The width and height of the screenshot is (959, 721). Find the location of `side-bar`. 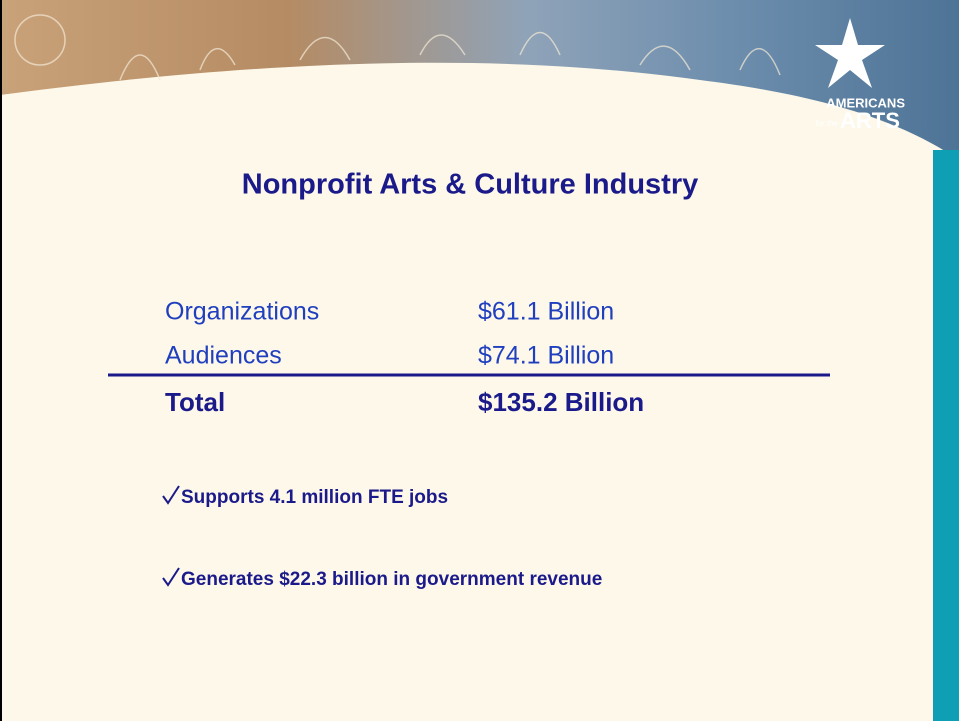

side-bar is located at coordinates (946, 435).